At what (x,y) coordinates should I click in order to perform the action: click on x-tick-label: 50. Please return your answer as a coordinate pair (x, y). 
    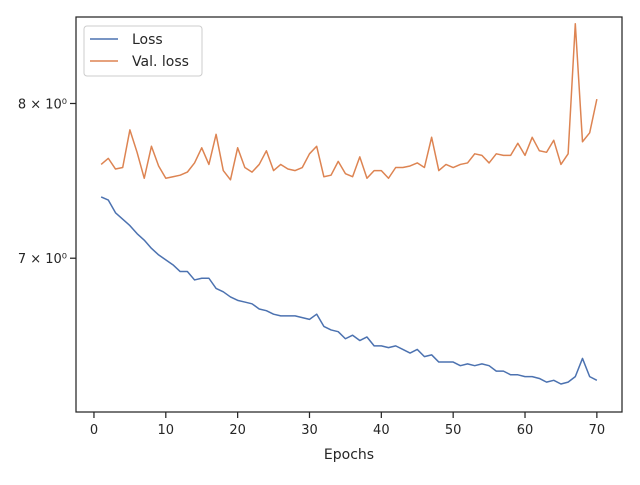
    Looking at the image, I should click on (453, 430).